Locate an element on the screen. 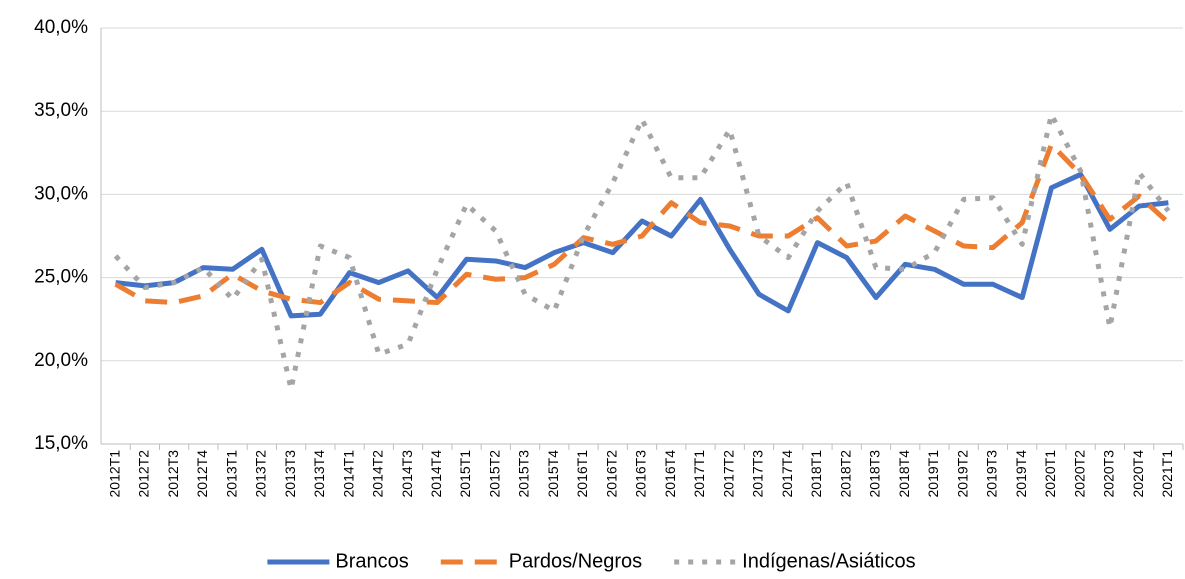 The height and width of the screenshot is (579, 1185). x-tick-label: 2012T2 is located at coordinates (144, 474).